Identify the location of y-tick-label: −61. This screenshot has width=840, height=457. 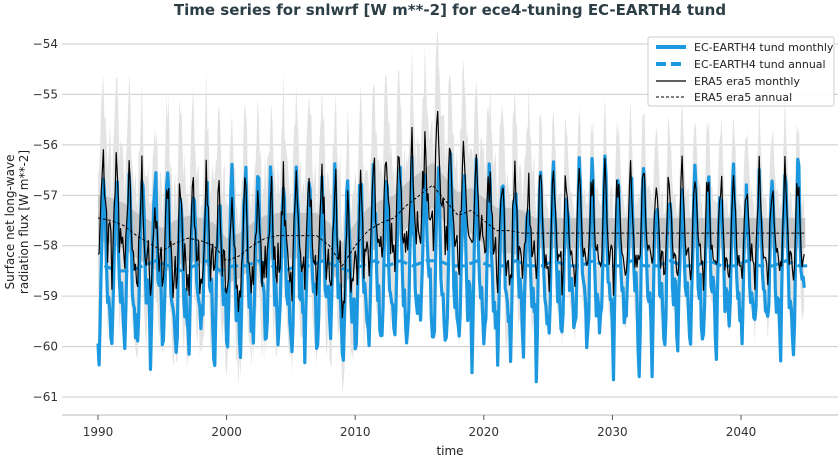
(45, 397).